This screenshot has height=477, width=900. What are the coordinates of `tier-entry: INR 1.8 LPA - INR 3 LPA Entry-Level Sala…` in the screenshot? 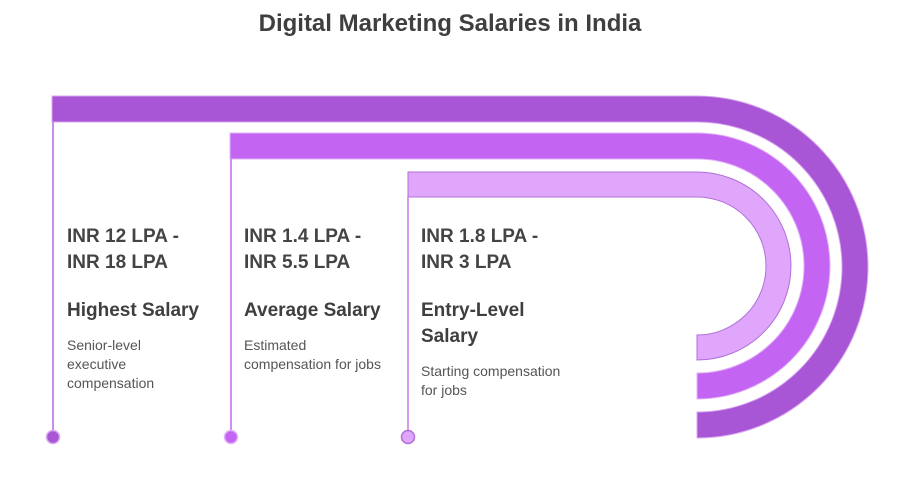 It's located at (501, 312).